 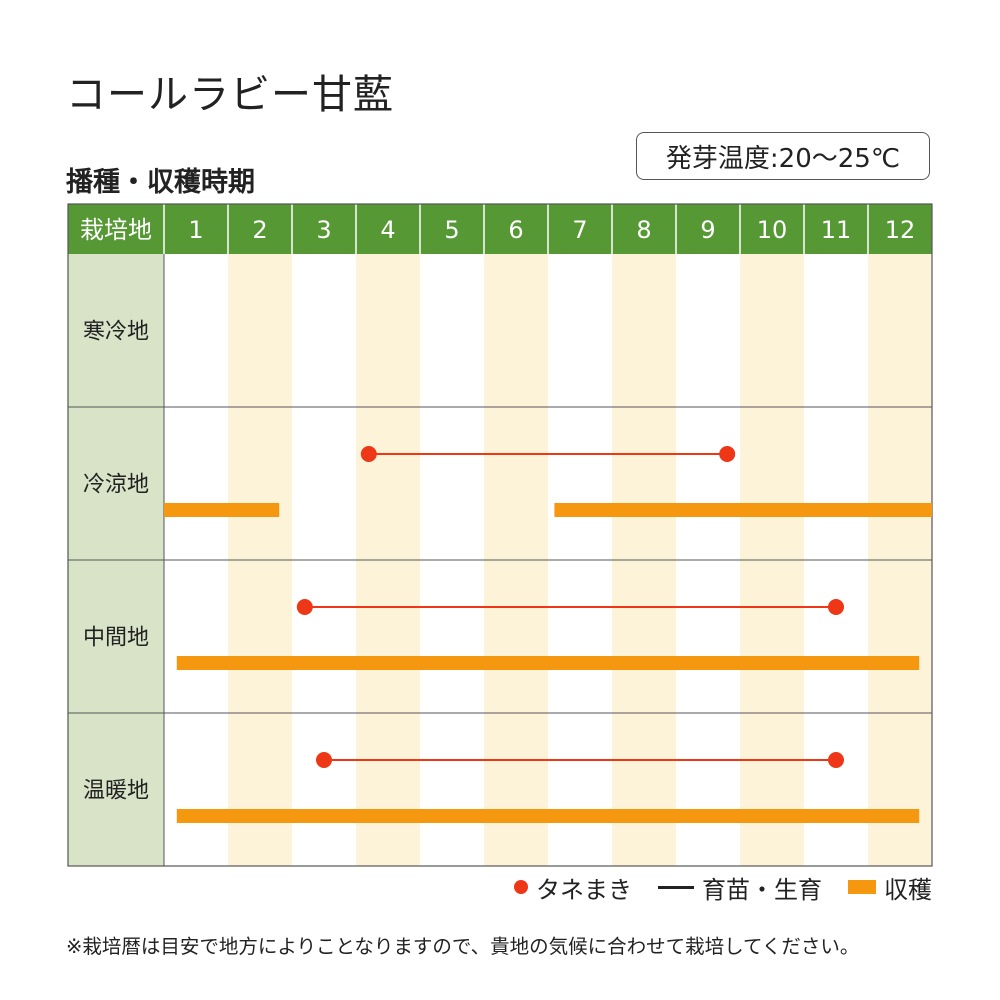 I want to click on month-label-11: 11, so click(x=836, y=230).